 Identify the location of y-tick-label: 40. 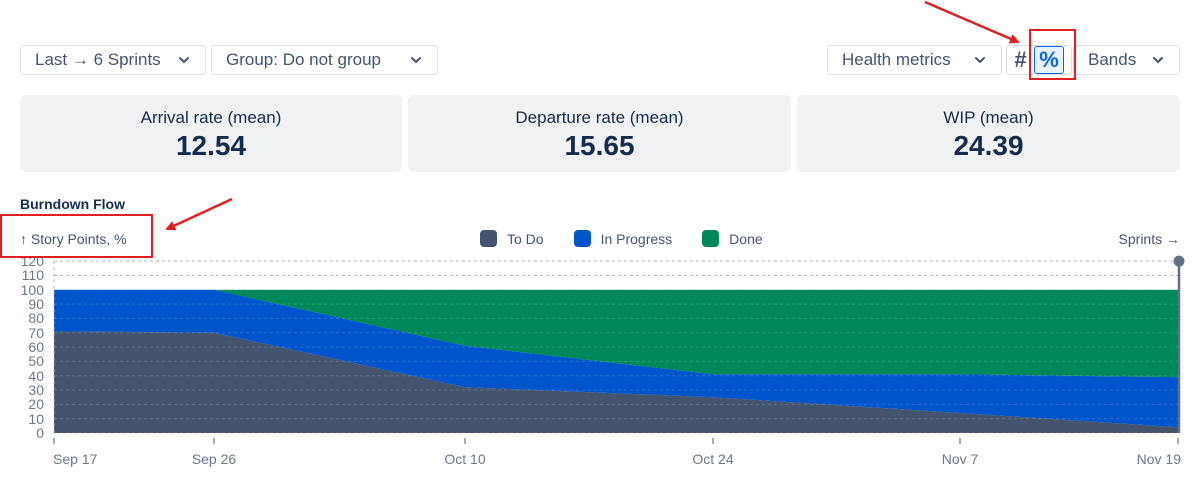
(36, 375).